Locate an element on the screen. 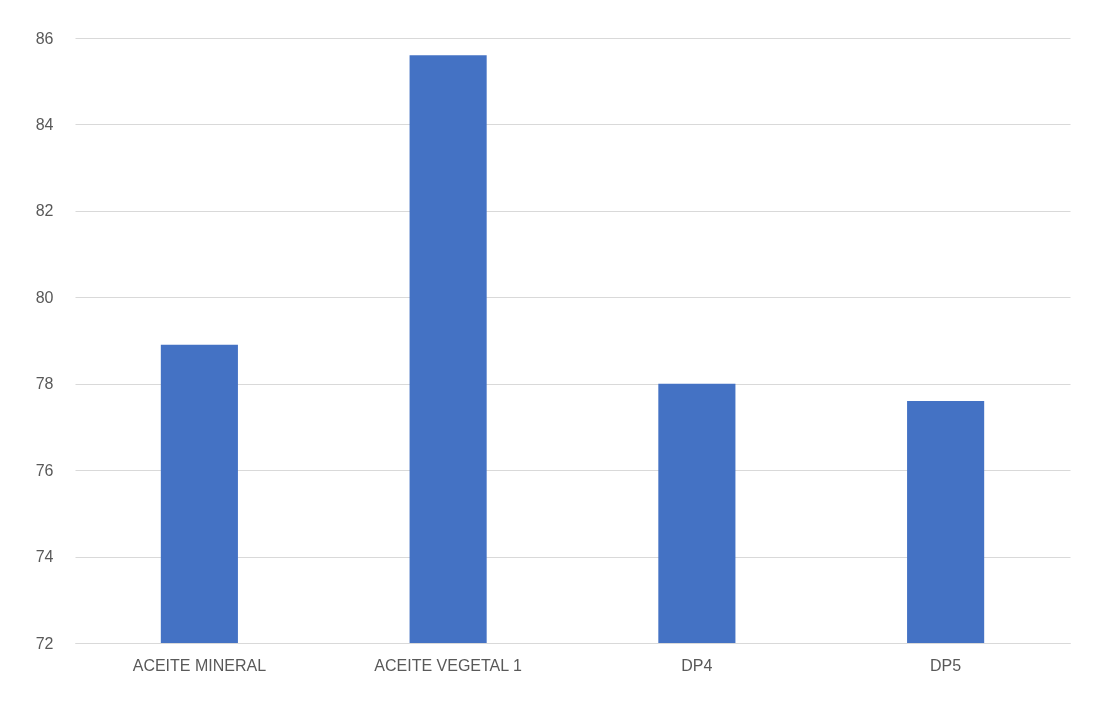 The width and height of the screenshot is (1093, 702). y-tick-label: 74 is located at coordinates (44, 557).